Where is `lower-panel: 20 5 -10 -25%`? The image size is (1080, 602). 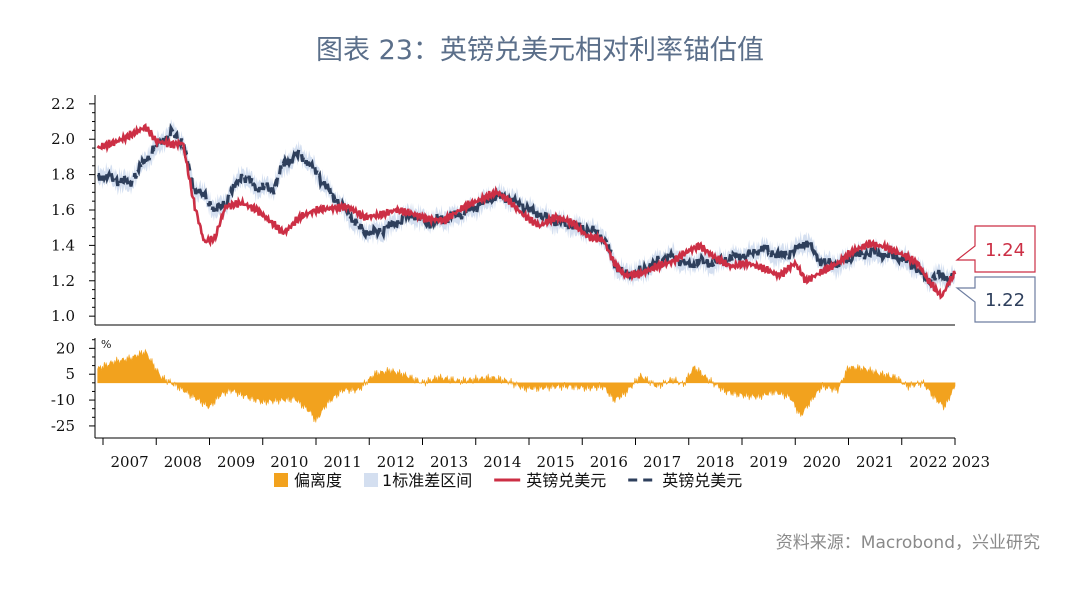 lower-panel: 20 5 -10 -25% is located at coordinates (503, 388).